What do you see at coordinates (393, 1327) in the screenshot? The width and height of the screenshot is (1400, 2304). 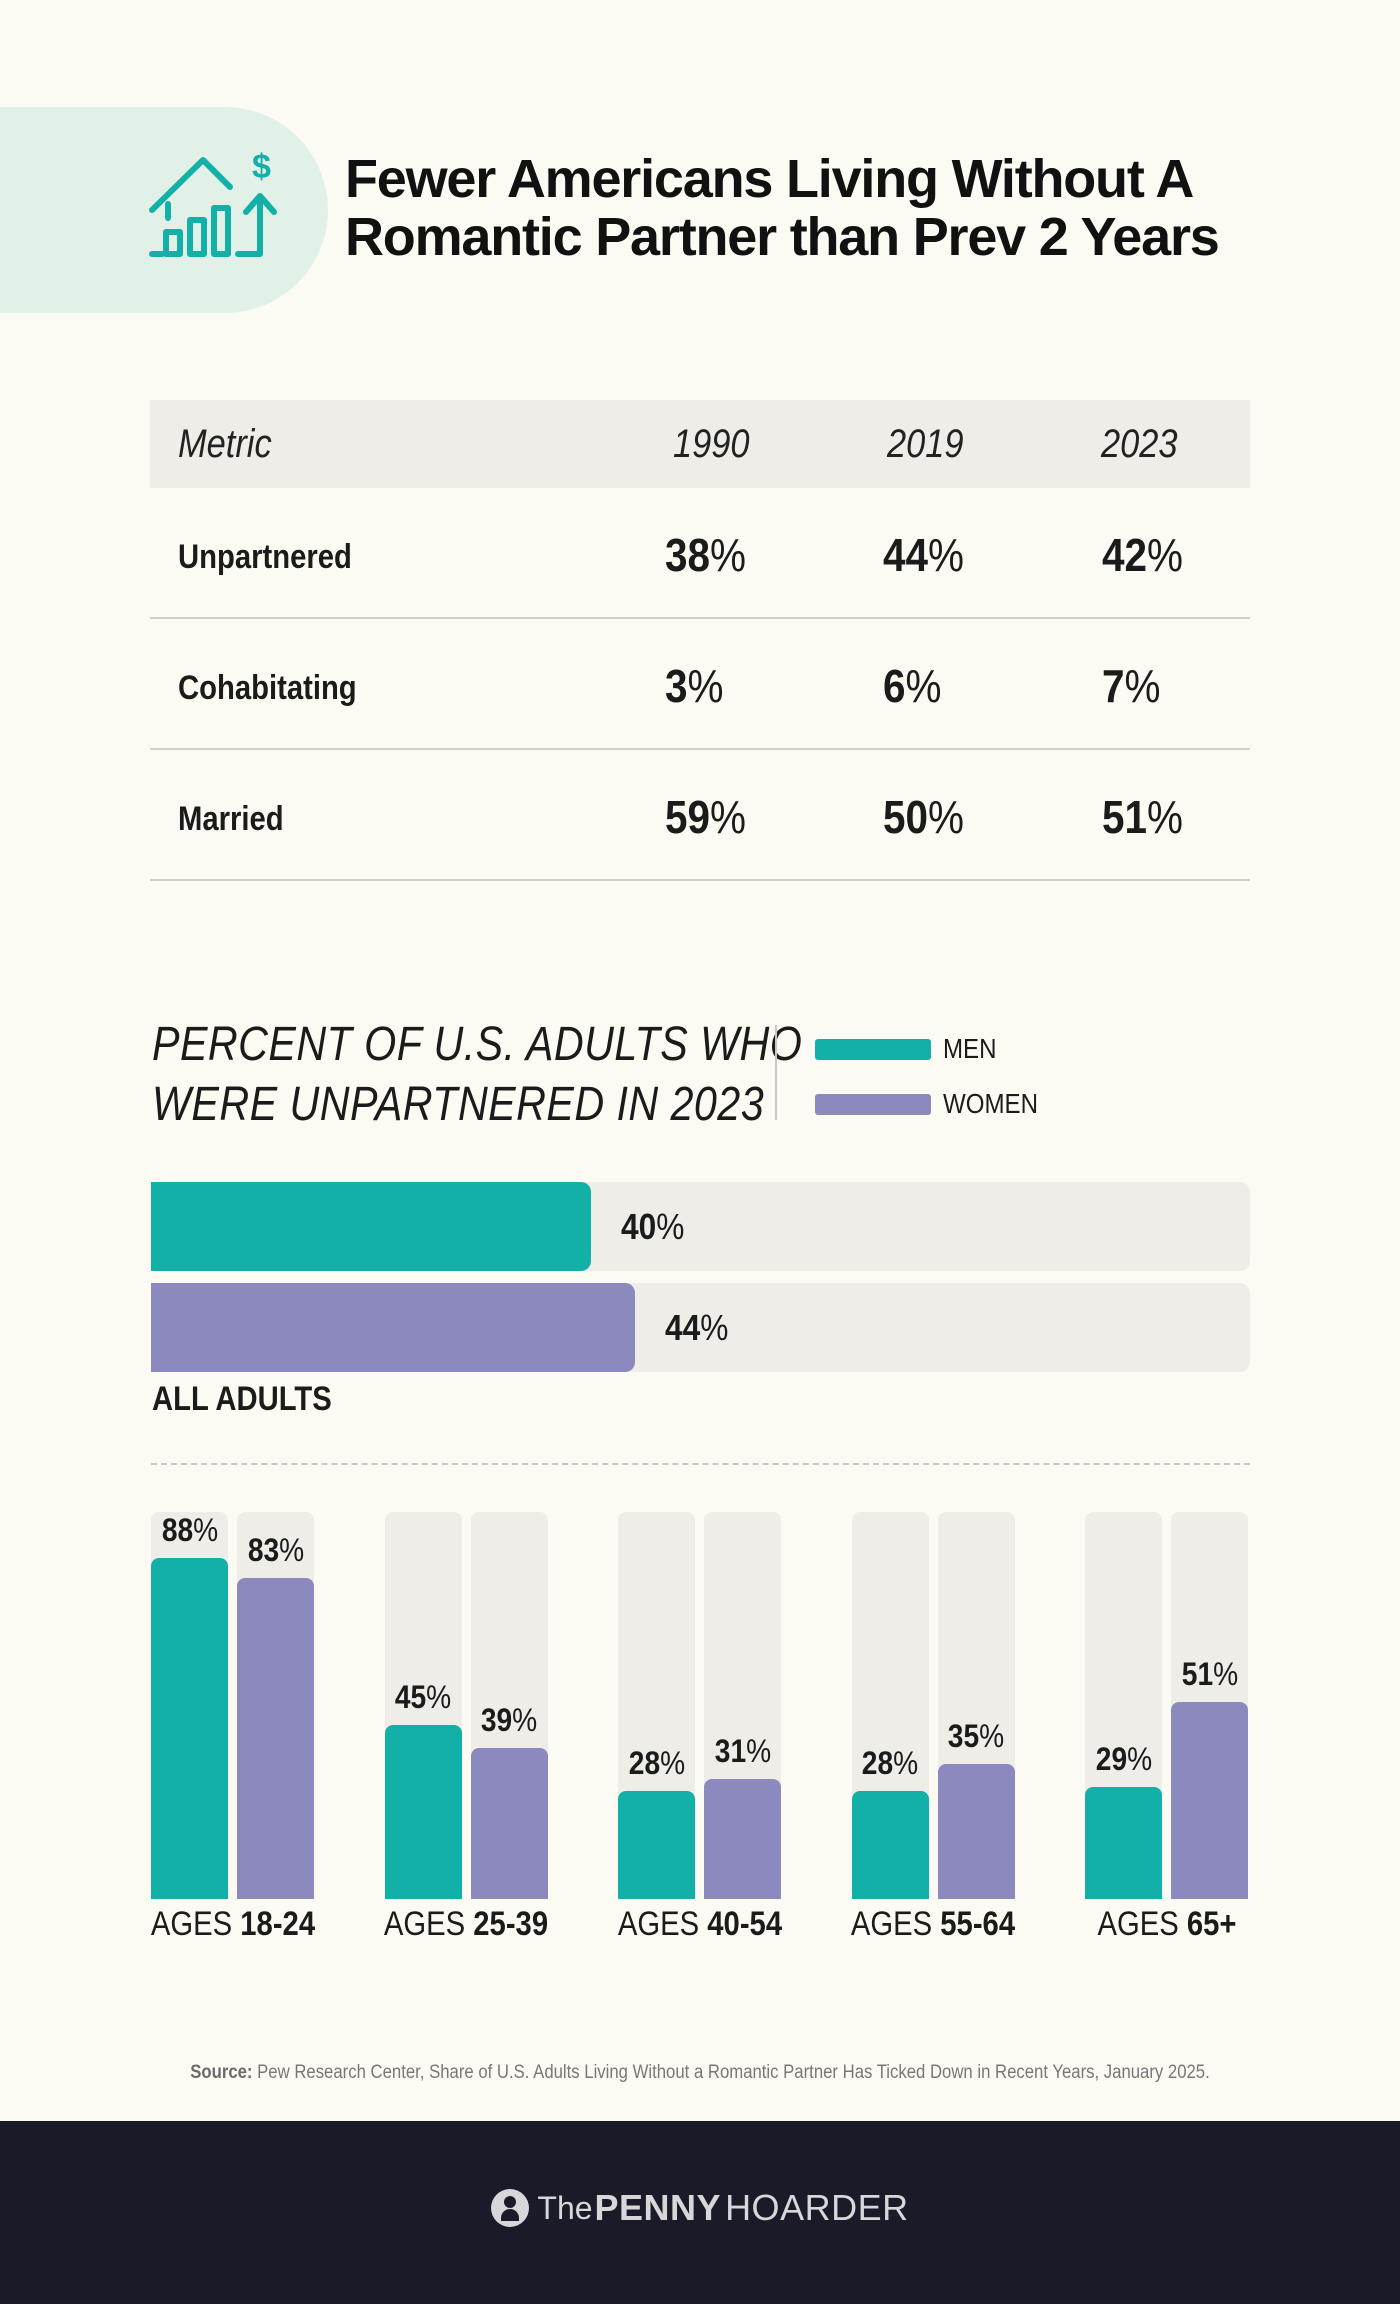 I see `bar-women` at bounding box center [393, 1327].